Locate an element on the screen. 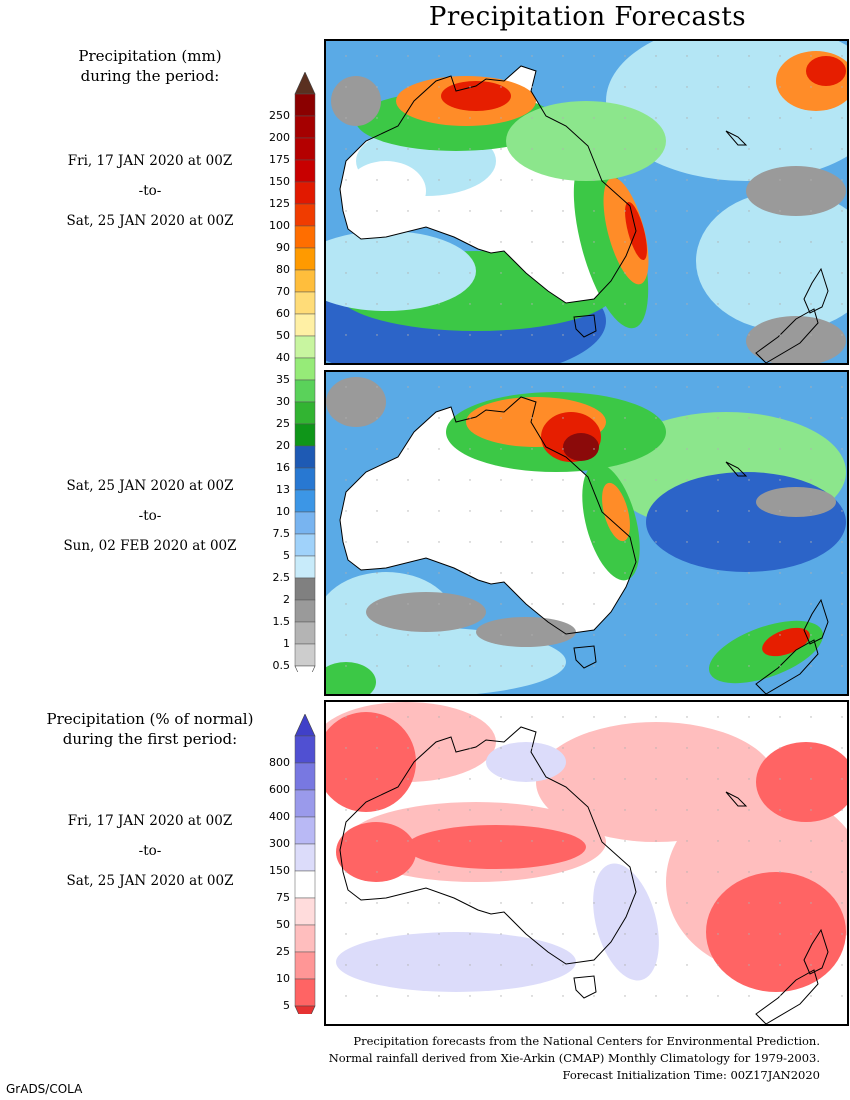 The height and width of the screenshot is (1100, 850). tasman-deep is located at coordinates (746, 522).